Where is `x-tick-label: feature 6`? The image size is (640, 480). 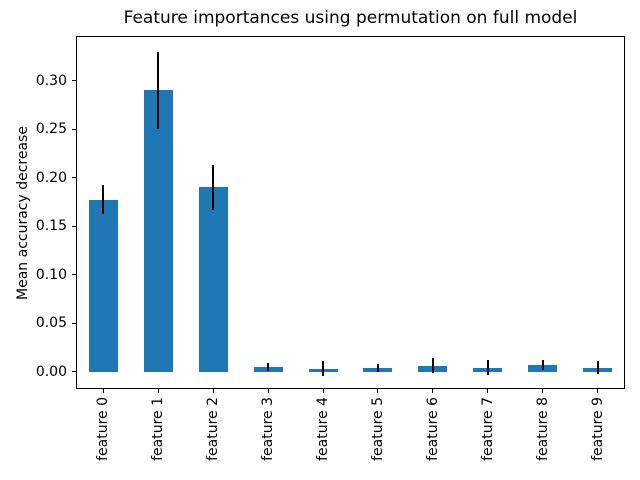
x-tick-label: feature 6 is located at coordinates (432, 429).